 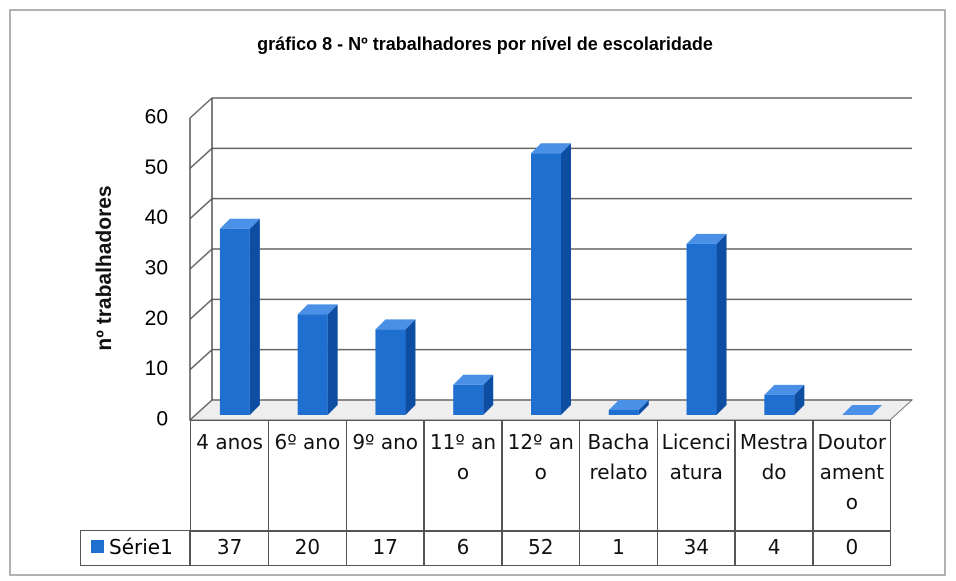 What do you see at coordinates (618, 476) in the screenshot?
I see `x-tick-label: Bacharelato` at bounding box center [618, 476].